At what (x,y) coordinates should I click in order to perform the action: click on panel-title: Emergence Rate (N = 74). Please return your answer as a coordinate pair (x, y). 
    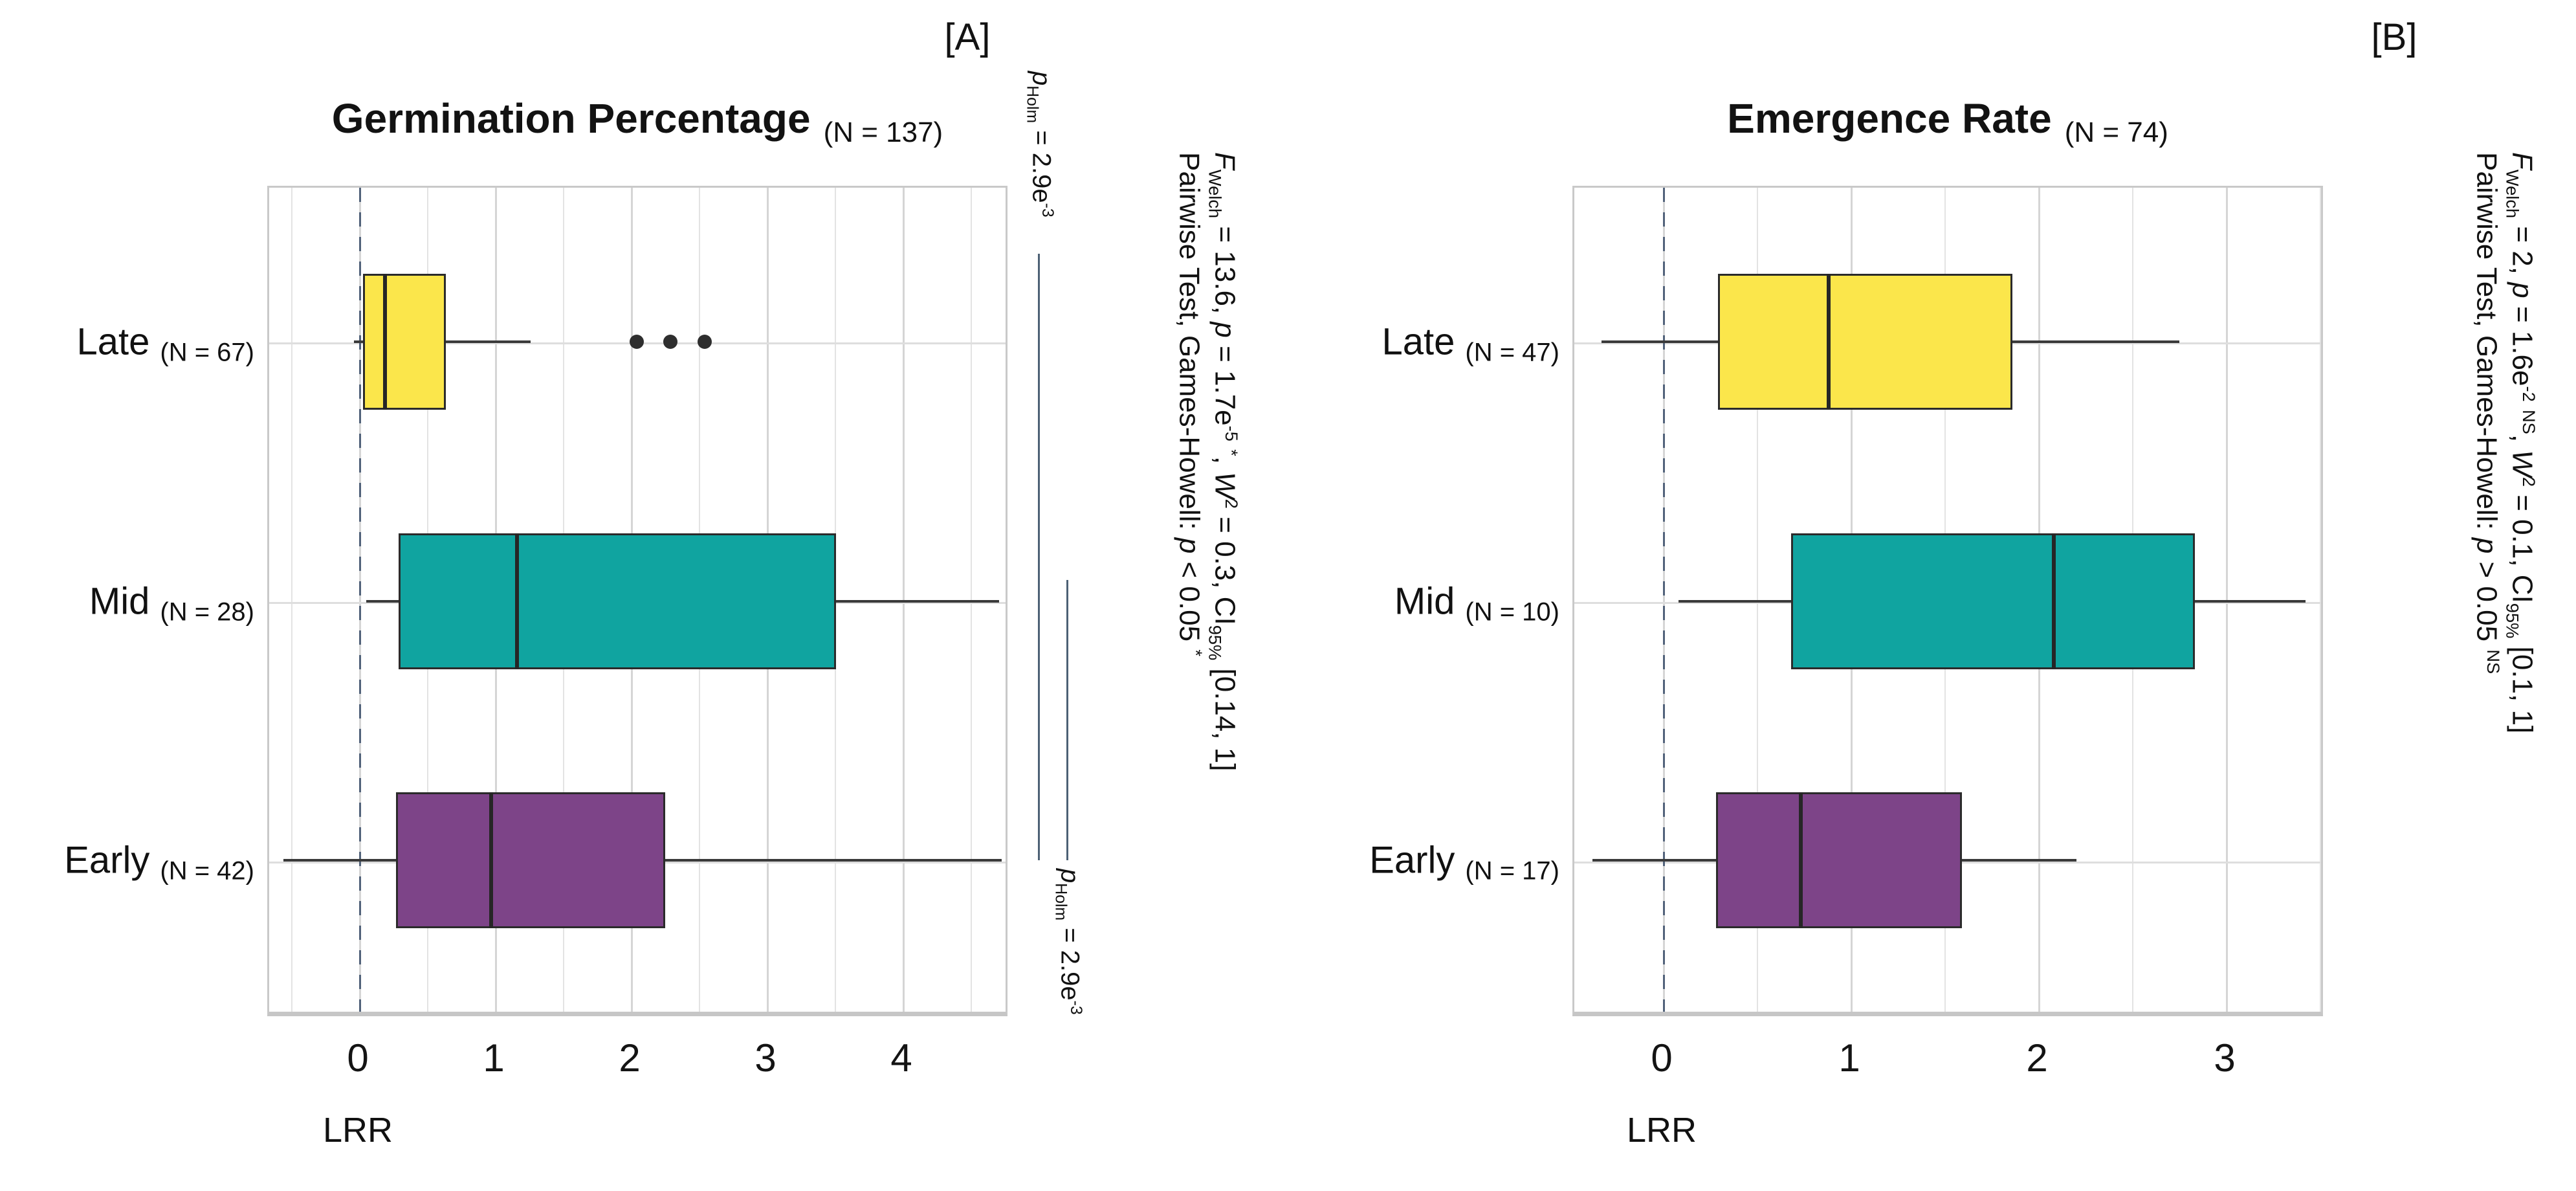
    Looking at the image, I should click on (1947, 121).